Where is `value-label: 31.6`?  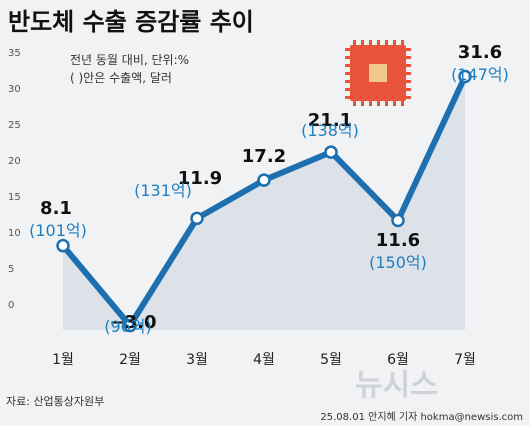 value-label: 31.6 is located at coordinates (480, 52).